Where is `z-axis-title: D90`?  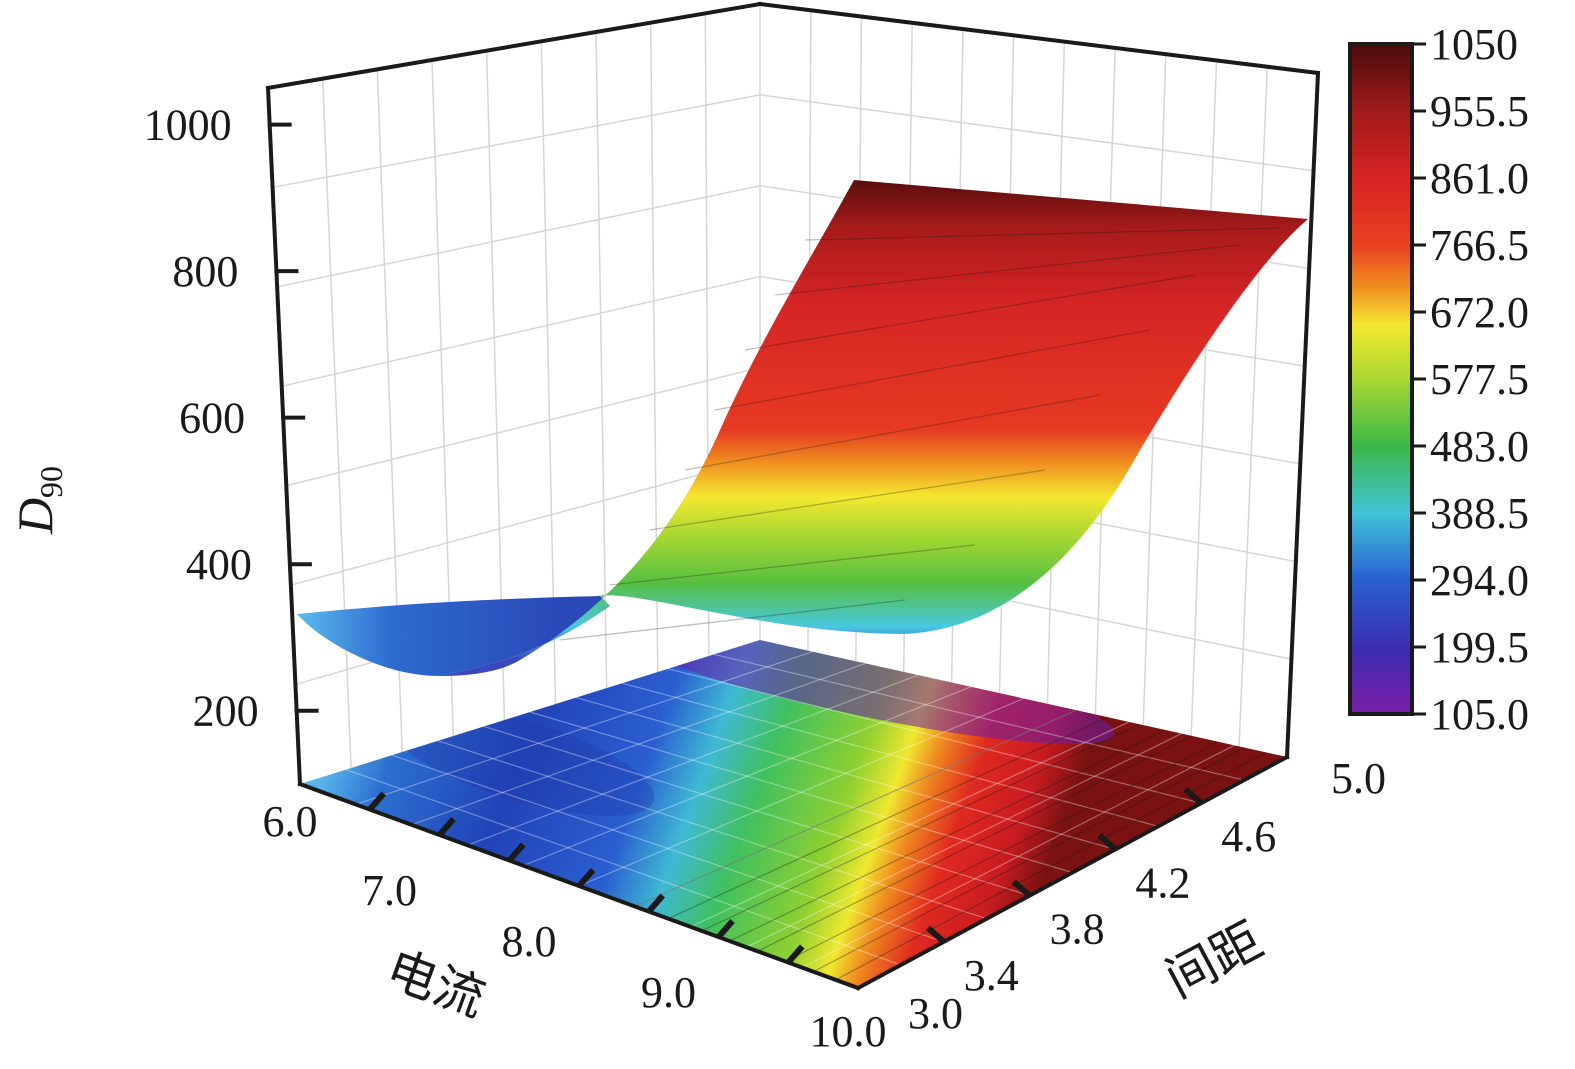
z-axis-title: D90 is located at coordinates (38, 500).